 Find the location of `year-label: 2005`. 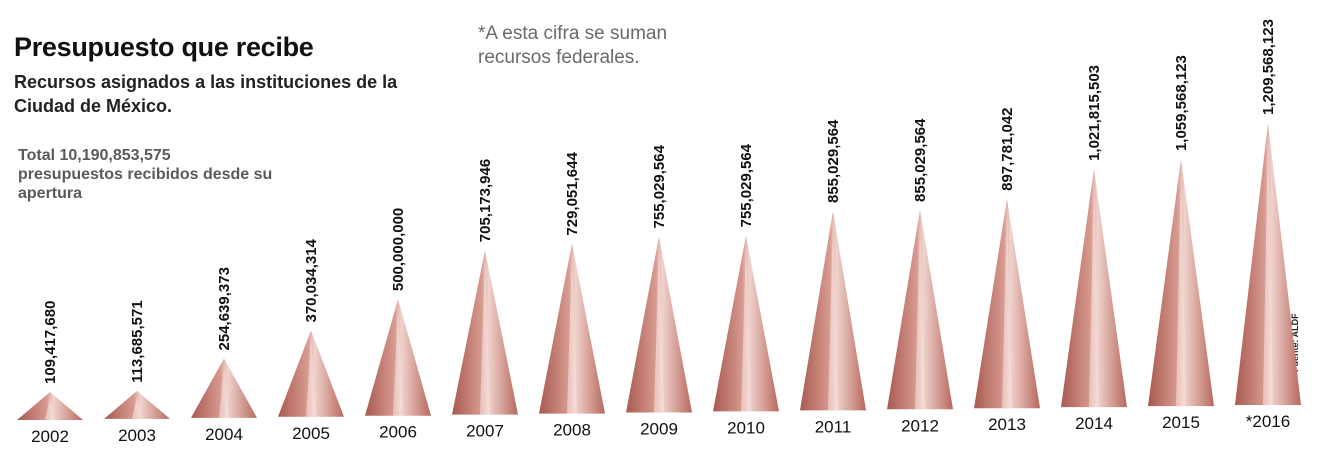

year-label: 2005 is located at coordinates (311, 433).